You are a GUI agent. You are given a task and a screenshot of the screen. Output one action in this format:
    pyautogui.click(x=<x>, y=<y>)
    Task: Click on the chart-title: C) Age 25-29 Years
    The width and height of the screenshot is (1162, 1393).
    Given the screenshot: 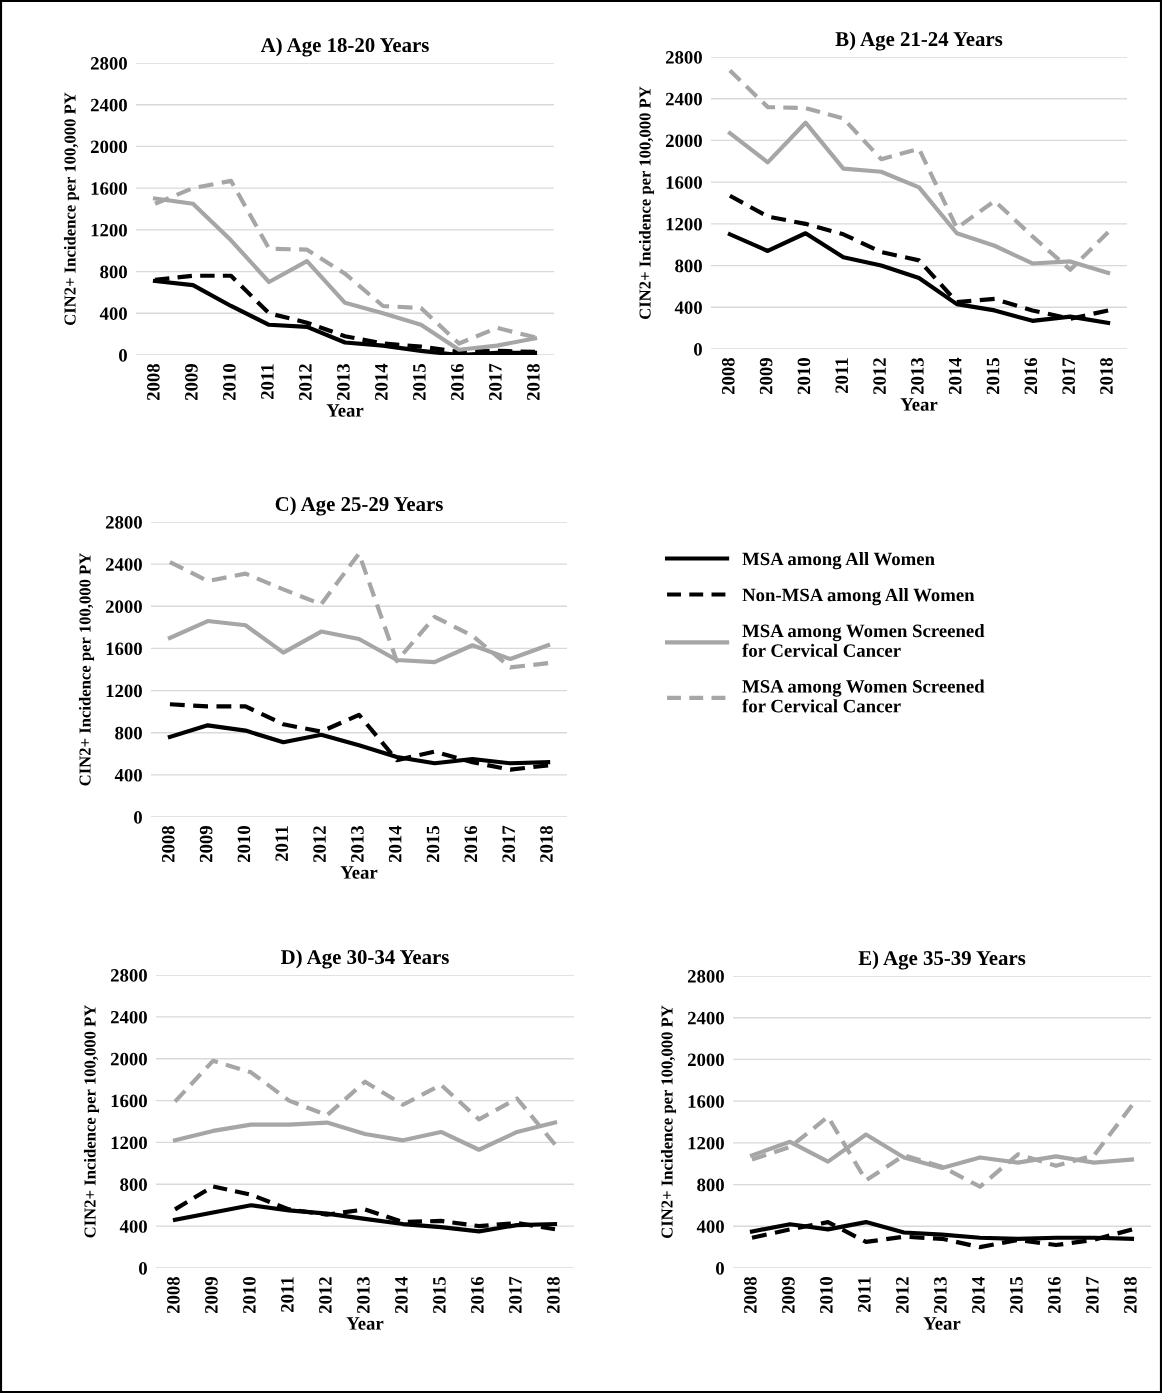 What is the action you would take?
    pyautogui.click(x=359, y=506)
    